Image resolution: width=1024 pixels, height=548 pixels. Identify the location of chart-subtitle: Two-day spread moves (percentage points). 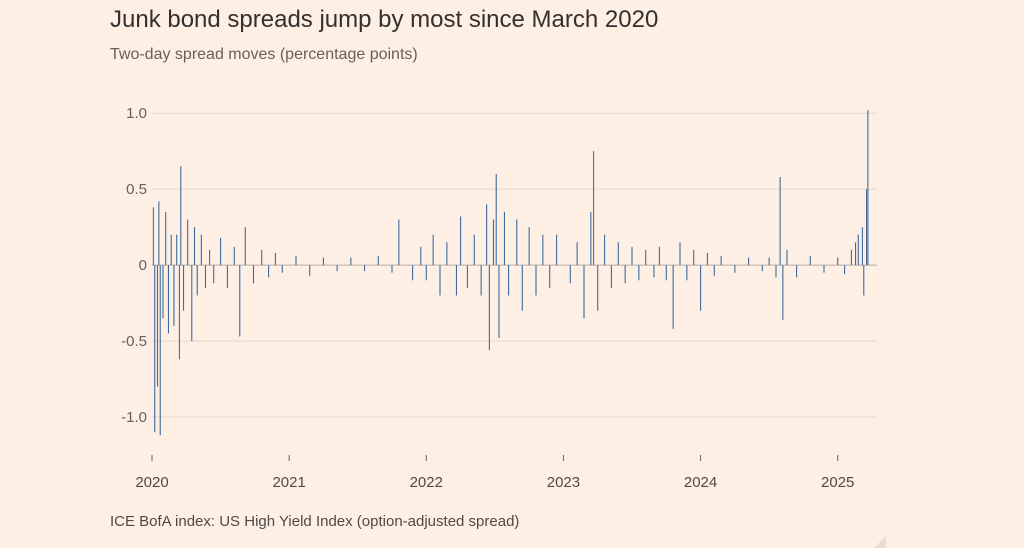
(264, 54).